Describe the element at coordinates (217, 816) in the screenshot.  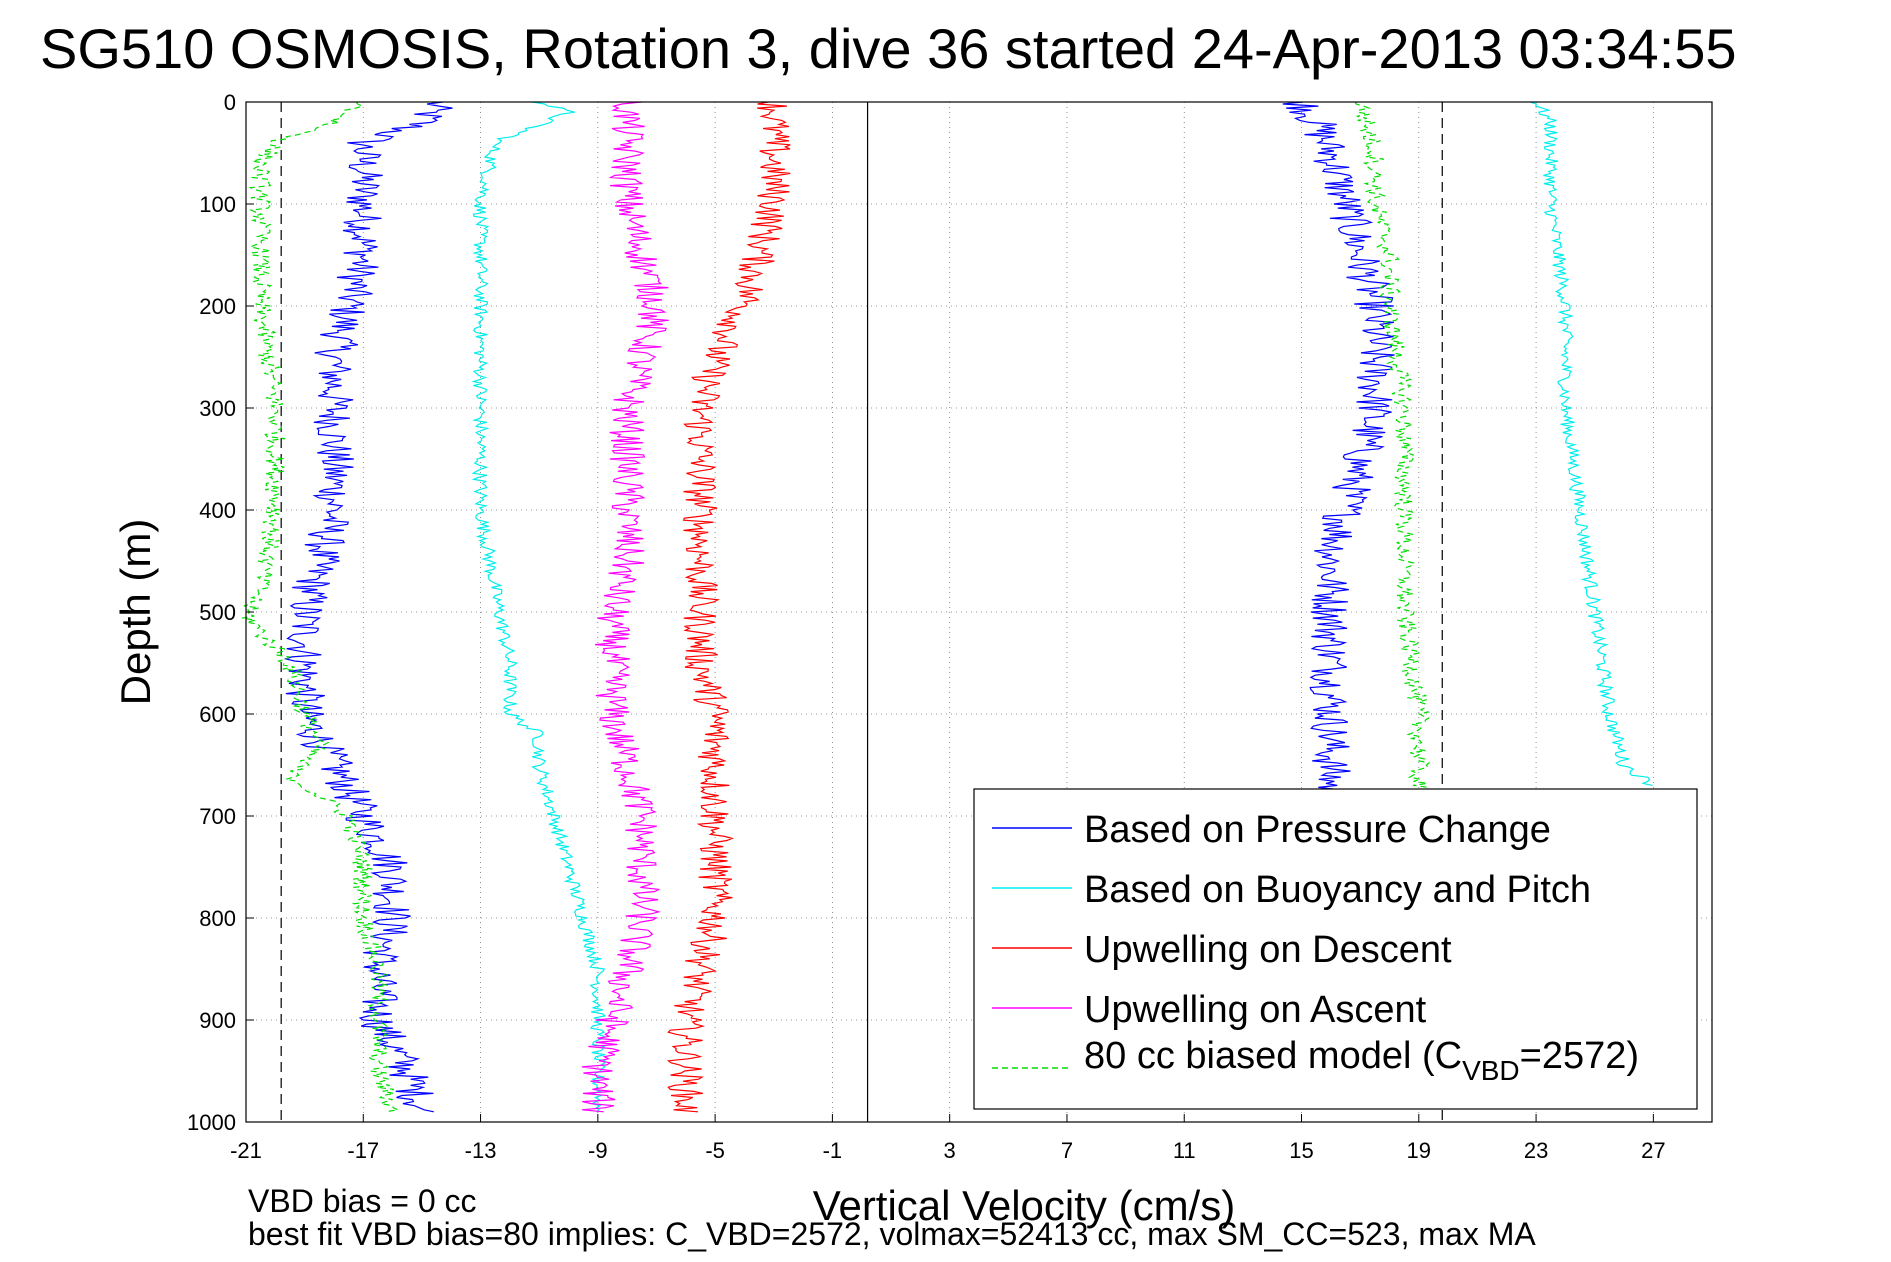
I see `y-tick-label: 700` at that location.